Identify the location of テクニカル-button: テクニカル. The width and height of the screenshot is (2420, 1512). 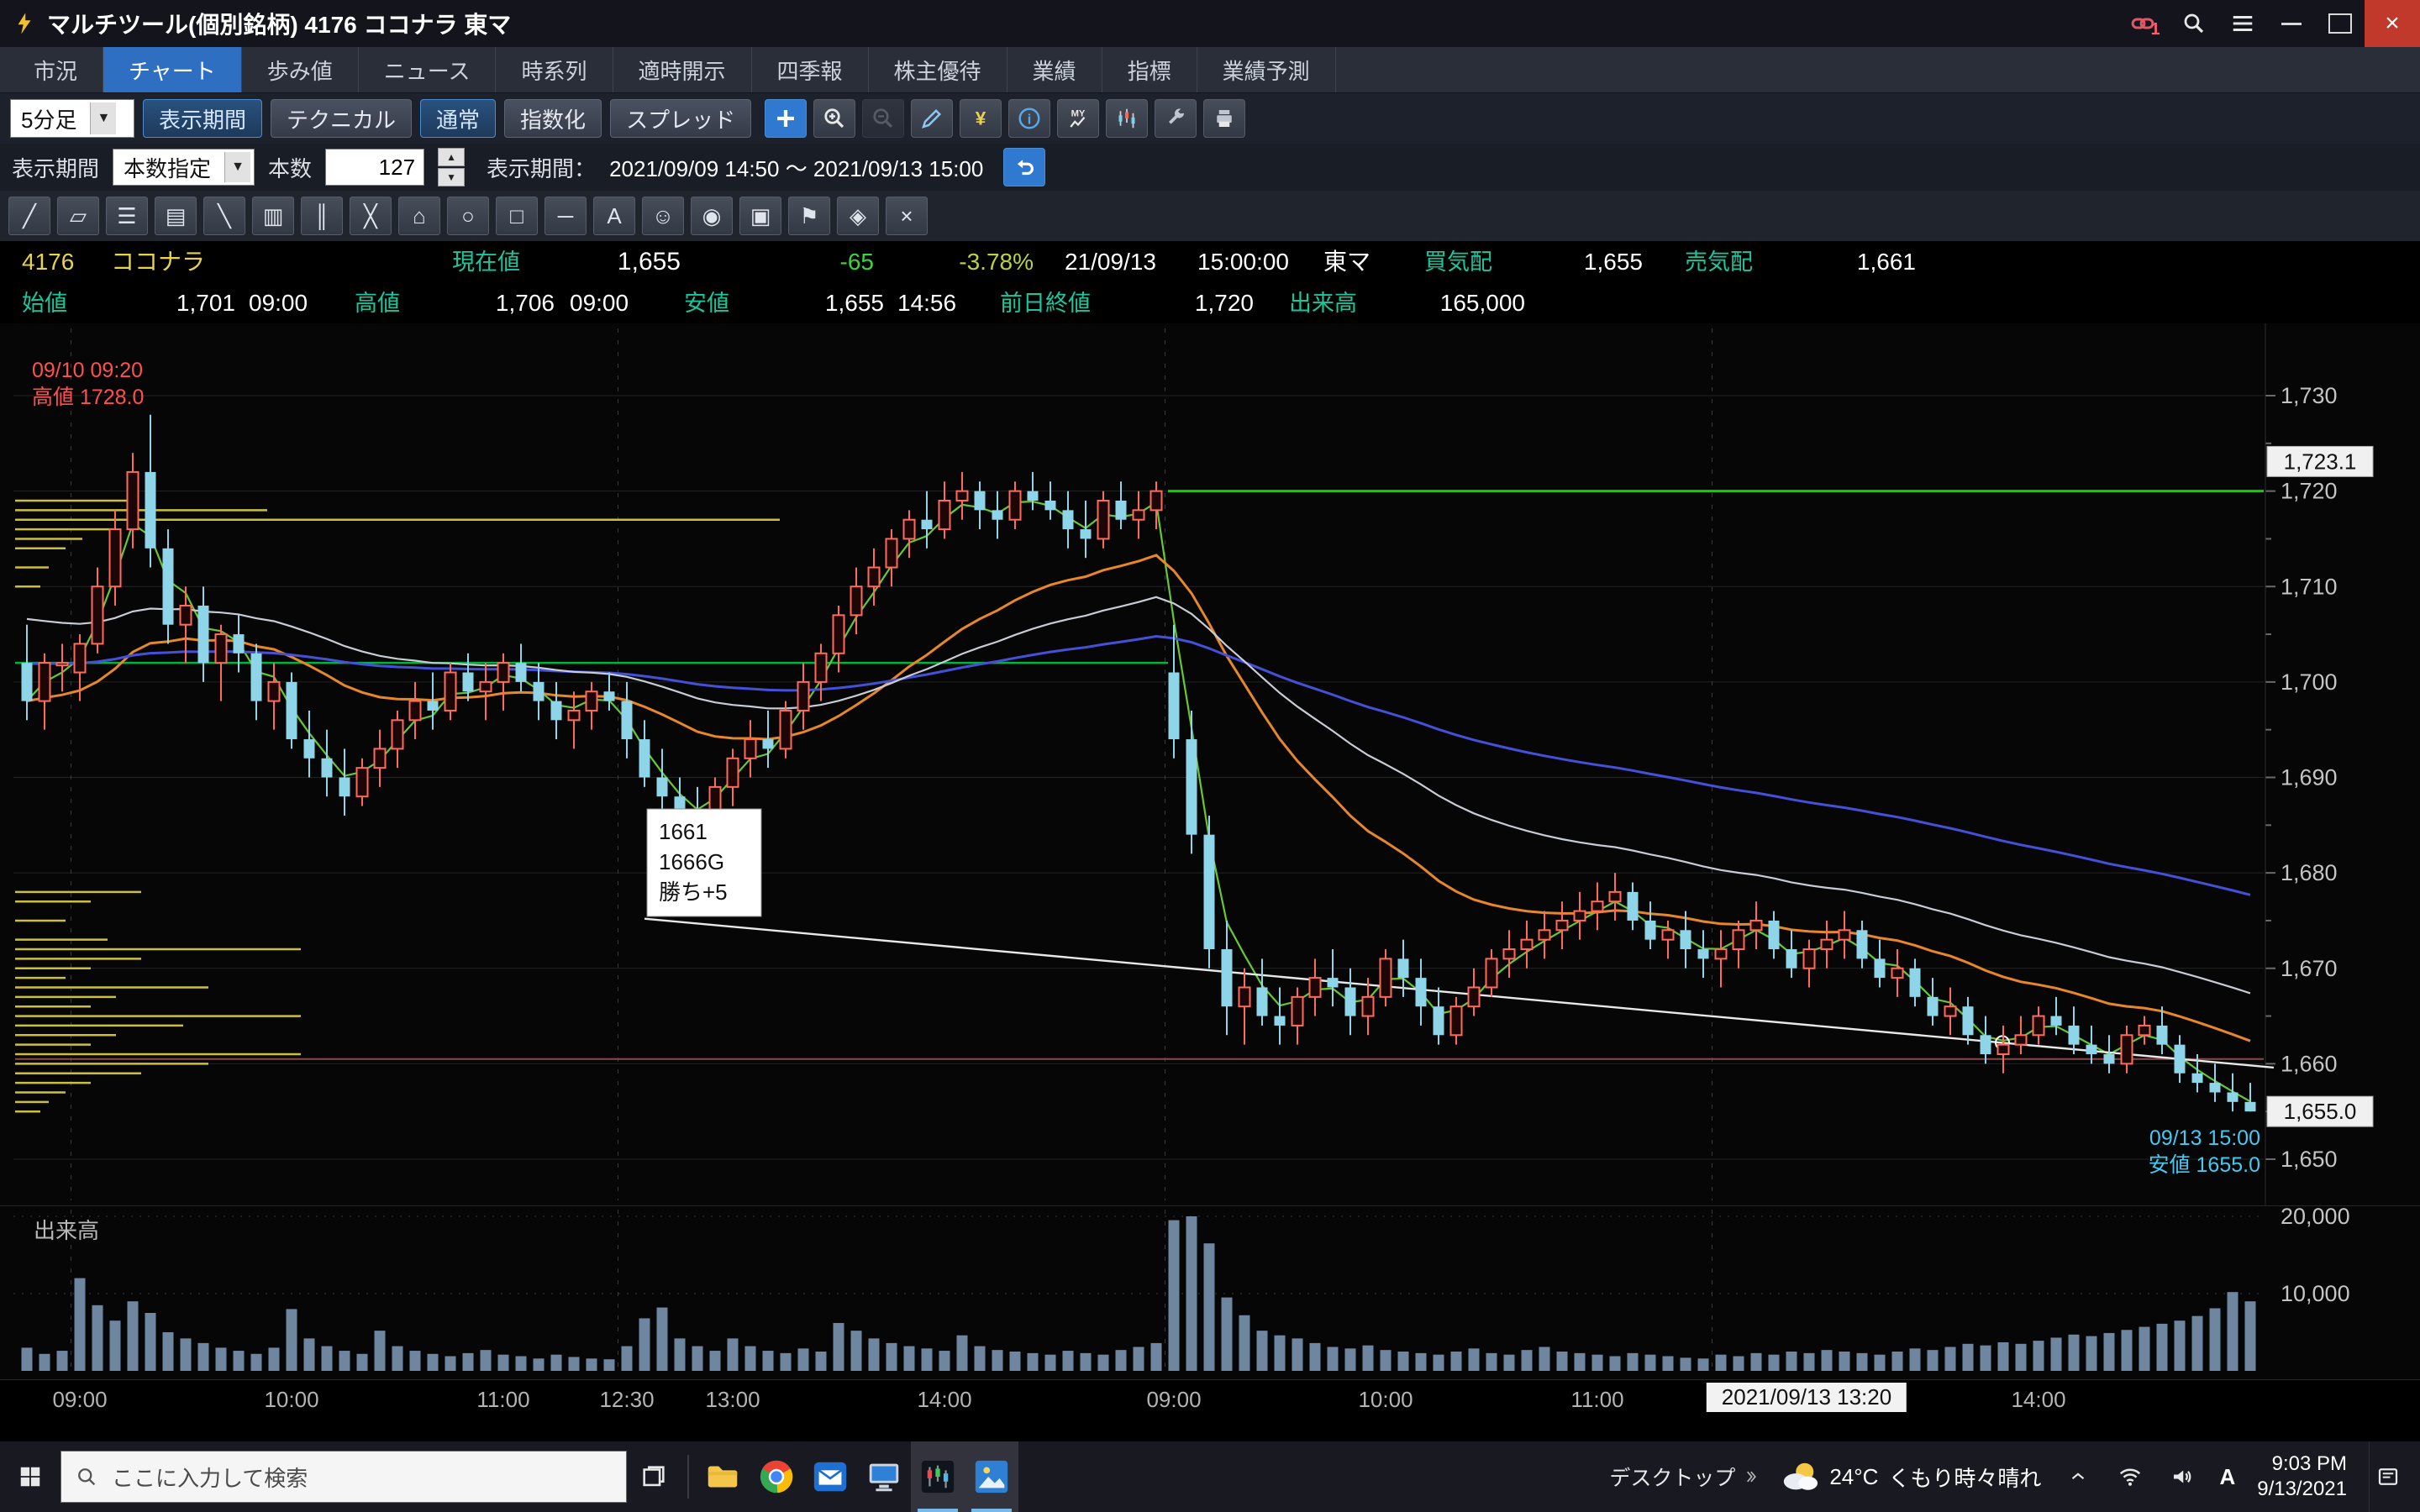
(342, 118).